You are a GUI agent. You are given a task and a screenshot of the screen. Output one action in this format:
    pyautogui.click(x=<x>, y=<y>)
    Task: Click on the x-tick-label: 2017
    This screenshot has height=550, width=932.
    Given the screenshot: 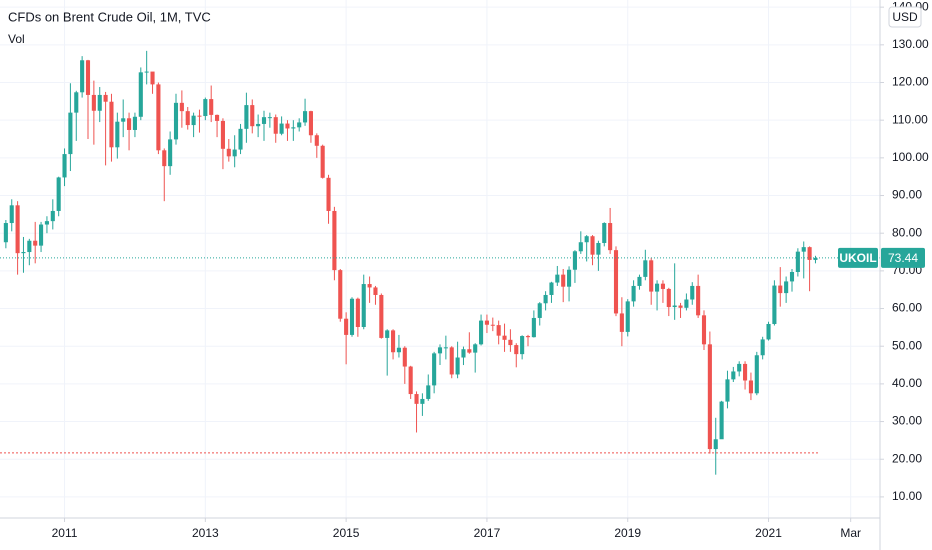 What is the action you would take?
    pyautogui.click(x=487, y=533)
    